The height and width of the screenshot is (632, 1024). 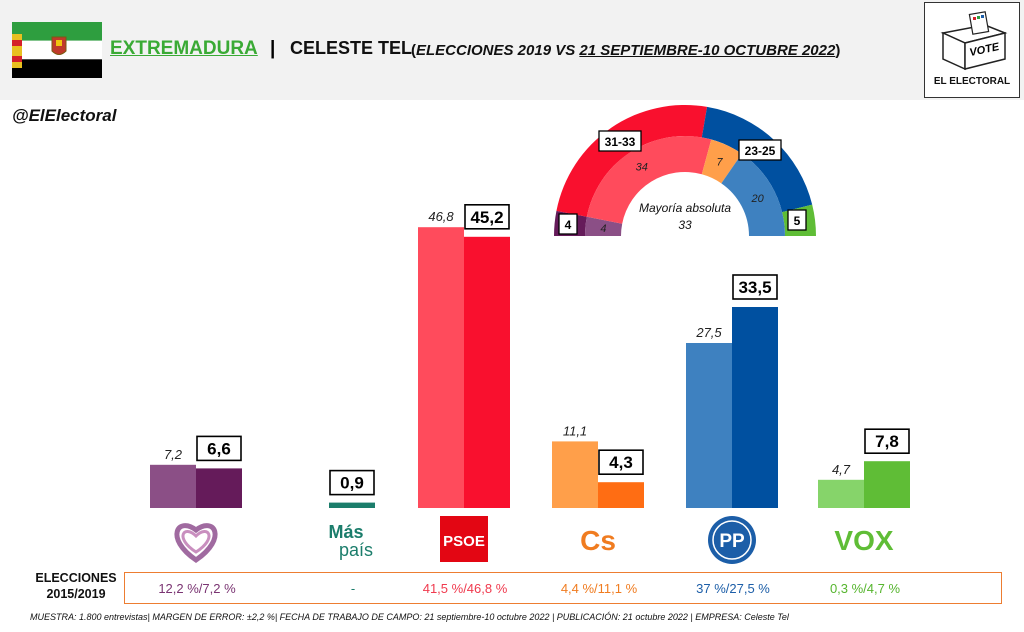 I want to click on previous-result-2: 41,5 %/46,8 %, so click(x=465, y=588).